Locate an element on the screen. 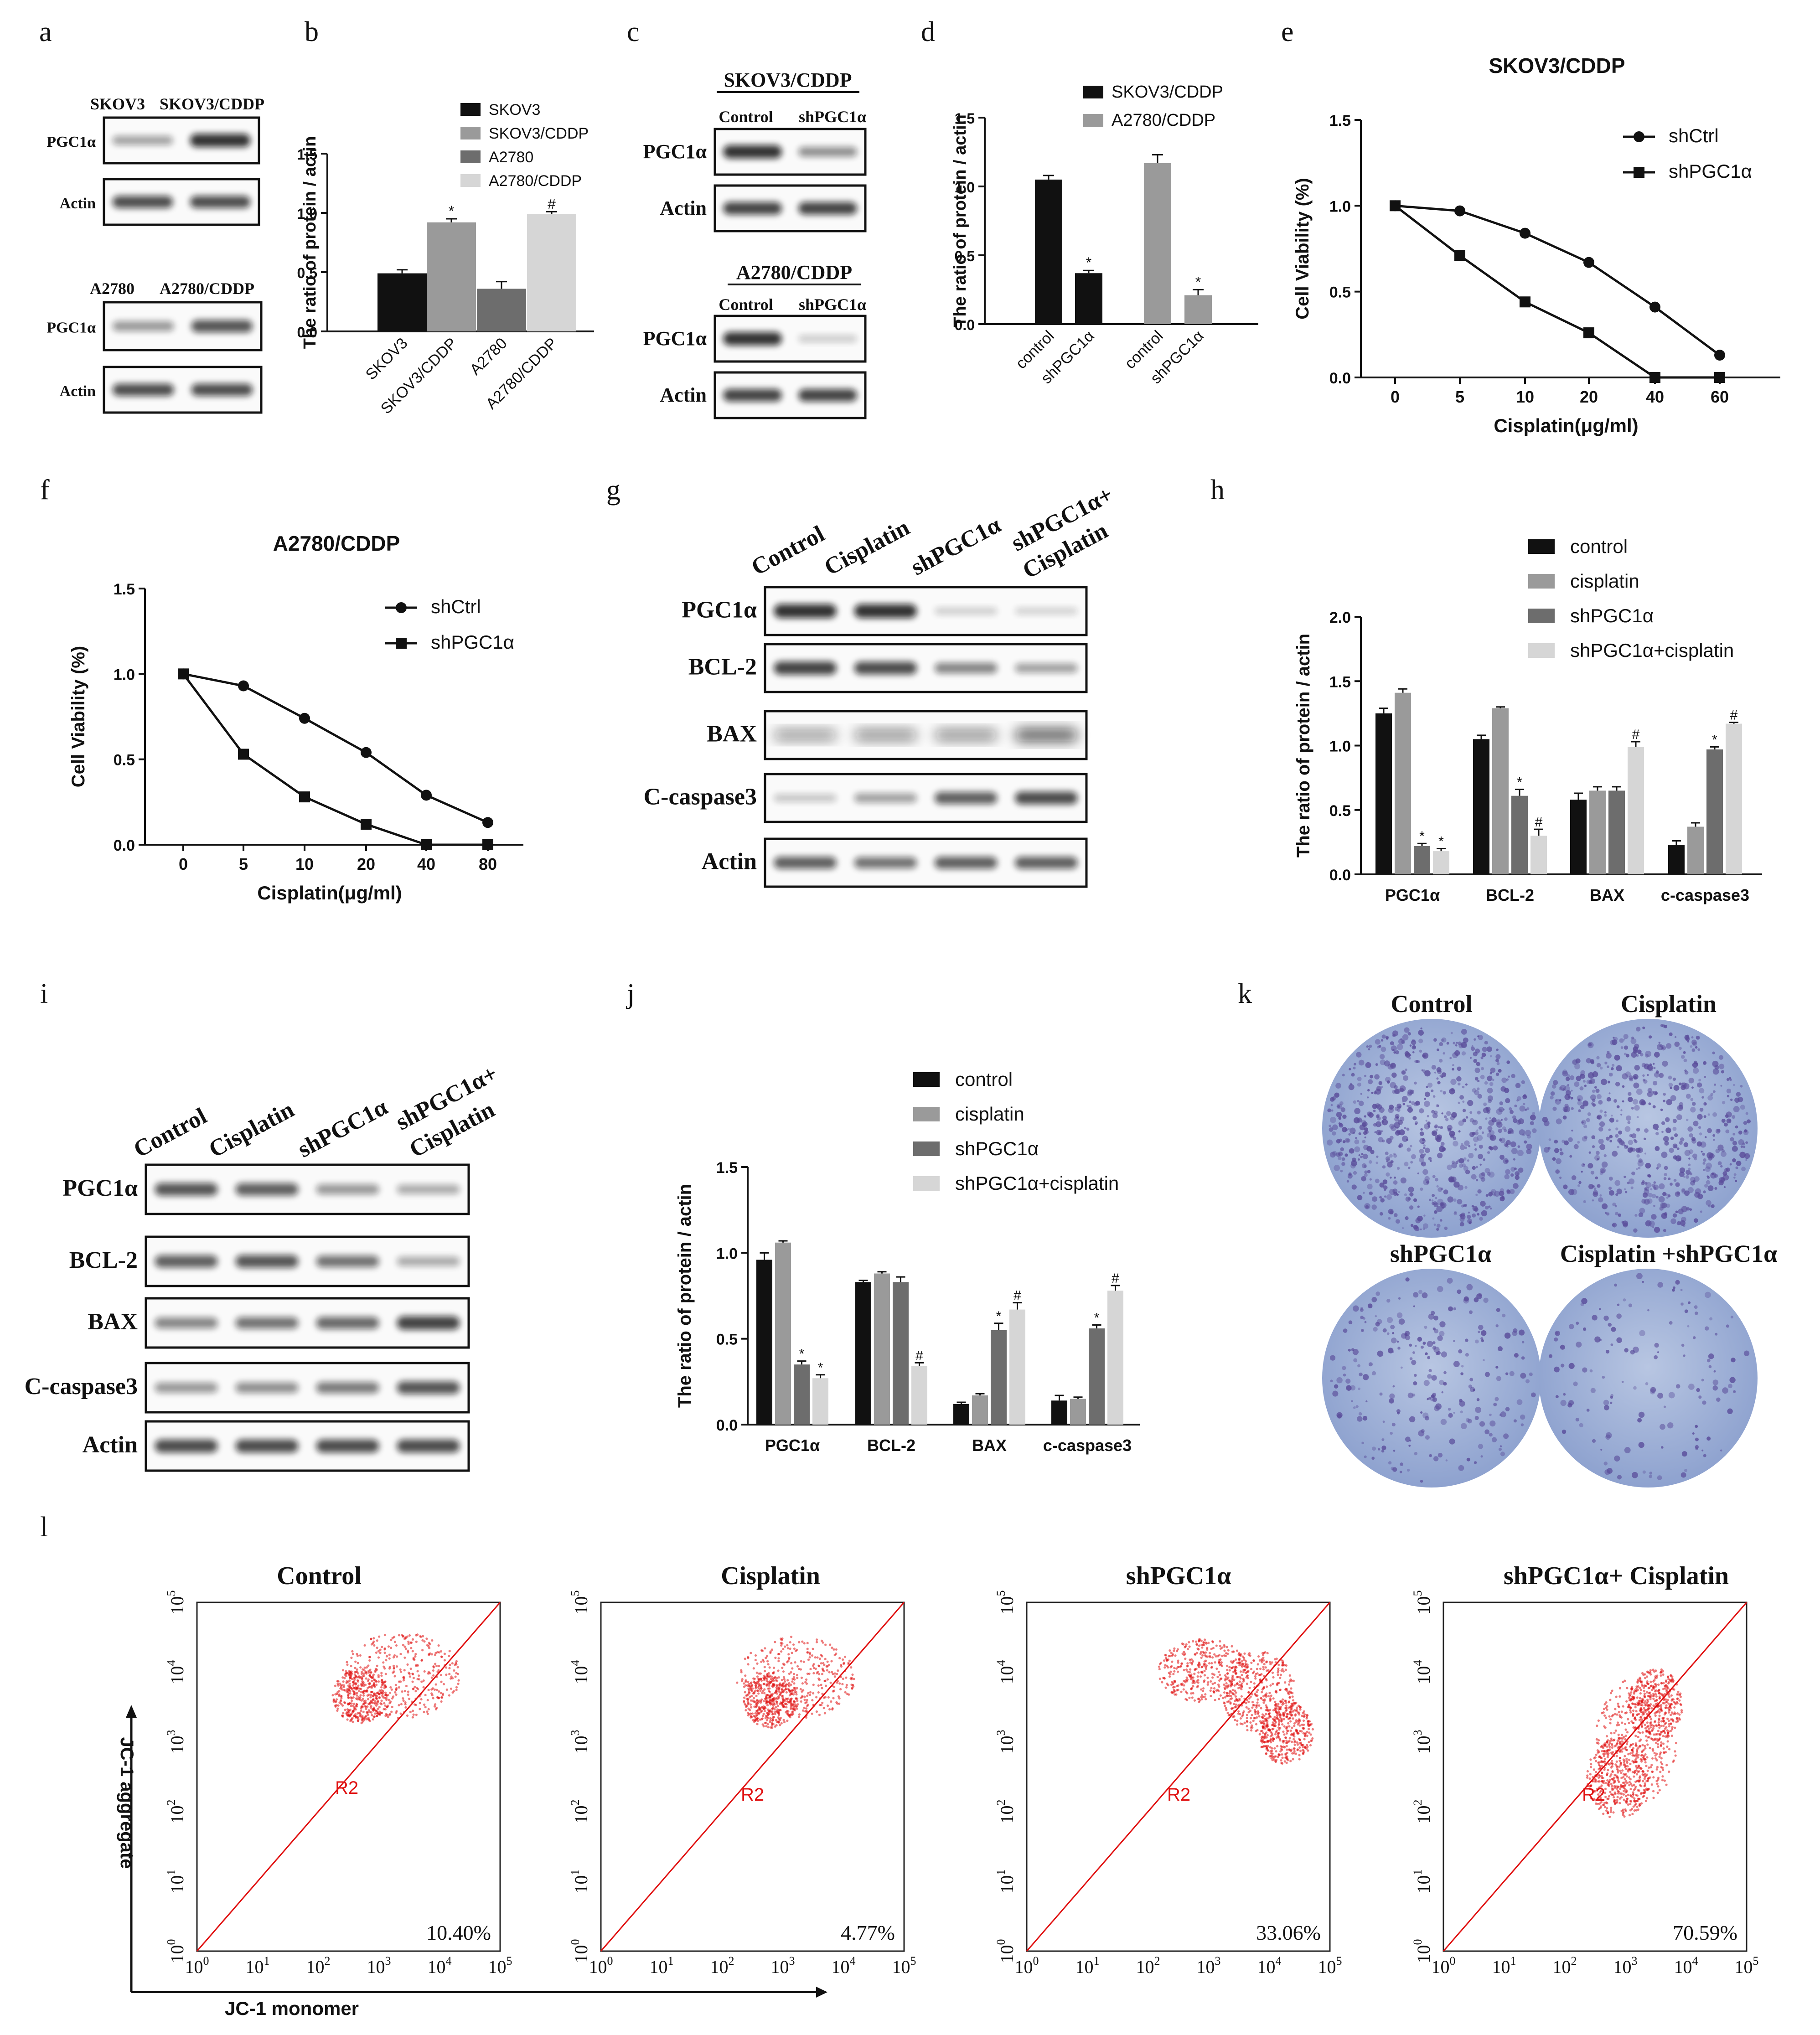 The image size is (1820, 2035). x-tick-label: 101 is located at coordinates (258, 1965).